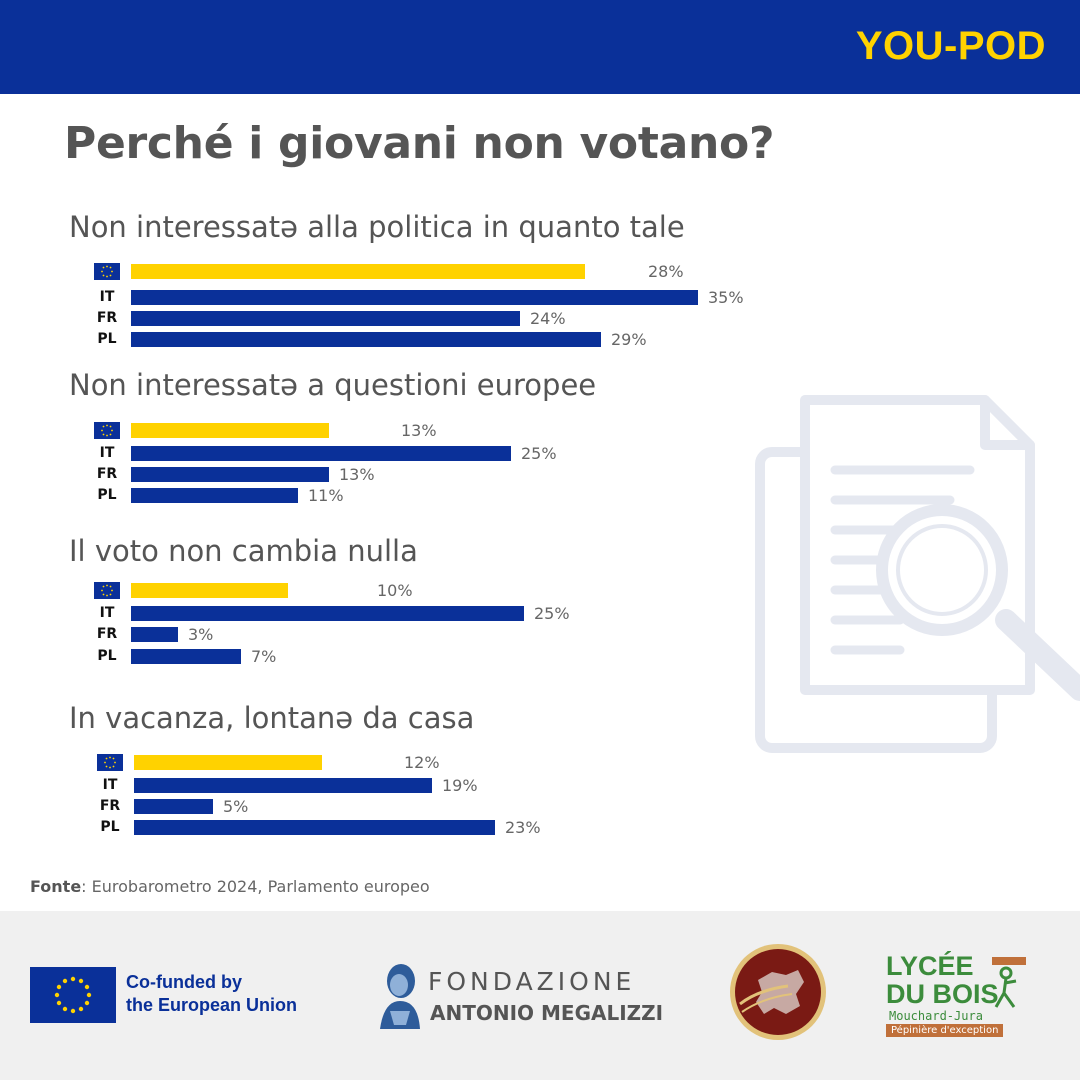  What do you see at coordinates (726, 297) in the screenshot?
I see `value-label: 35%` at bounding box center [726, 297].